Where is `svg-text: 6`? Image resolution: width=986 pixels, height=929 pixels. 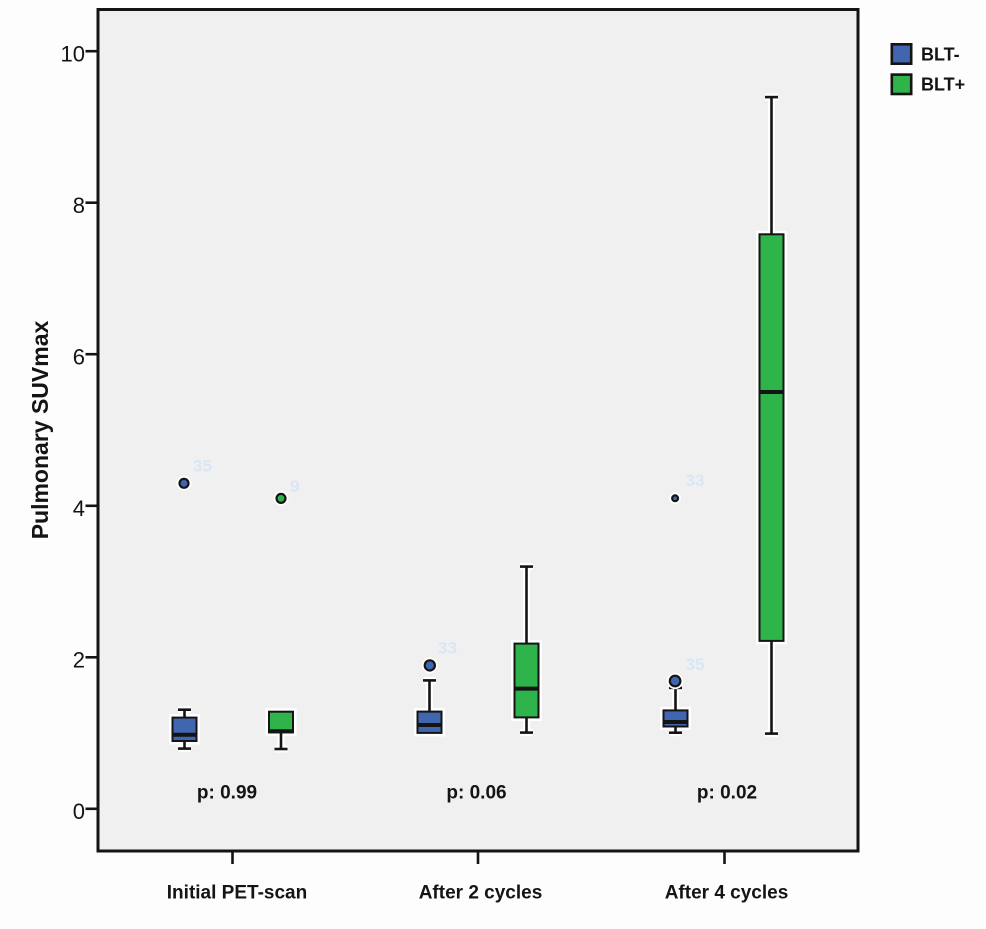 svg-text: 6 is located at coordinates (79, 357).